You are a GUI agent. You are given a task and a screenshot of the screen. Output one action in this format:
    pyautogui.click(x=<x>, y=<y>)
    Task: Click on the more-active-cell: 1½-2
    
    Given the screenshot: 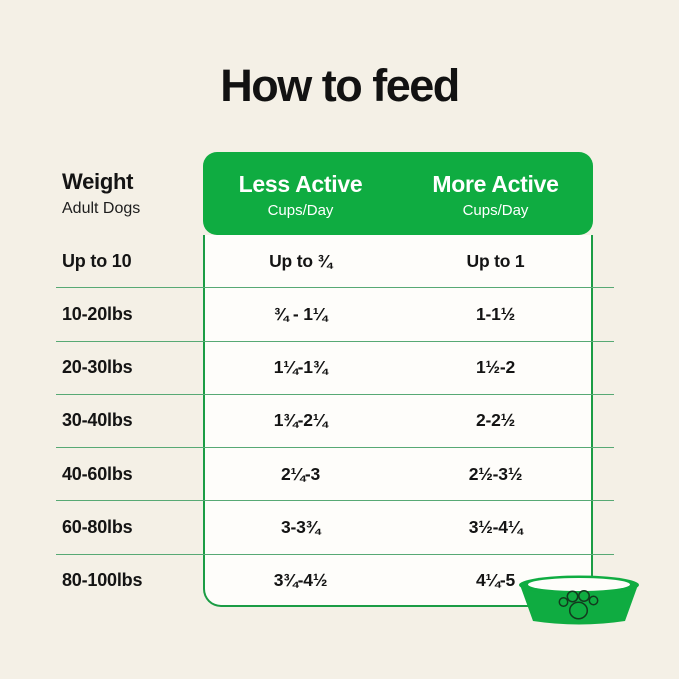 What is the action you would take?
    pyautogui.click(x=495, y=367)
    